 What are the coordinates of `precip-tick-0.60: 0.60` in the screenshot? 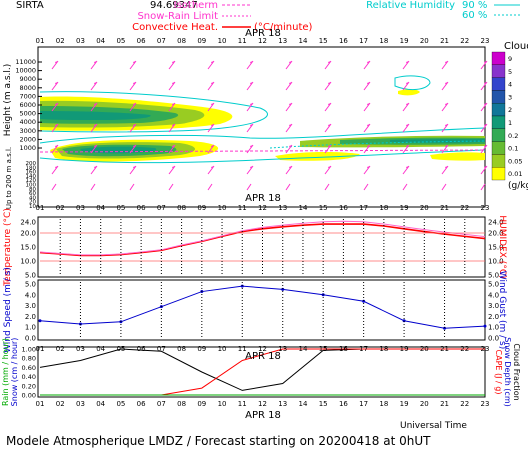 It's located at (29, 368).